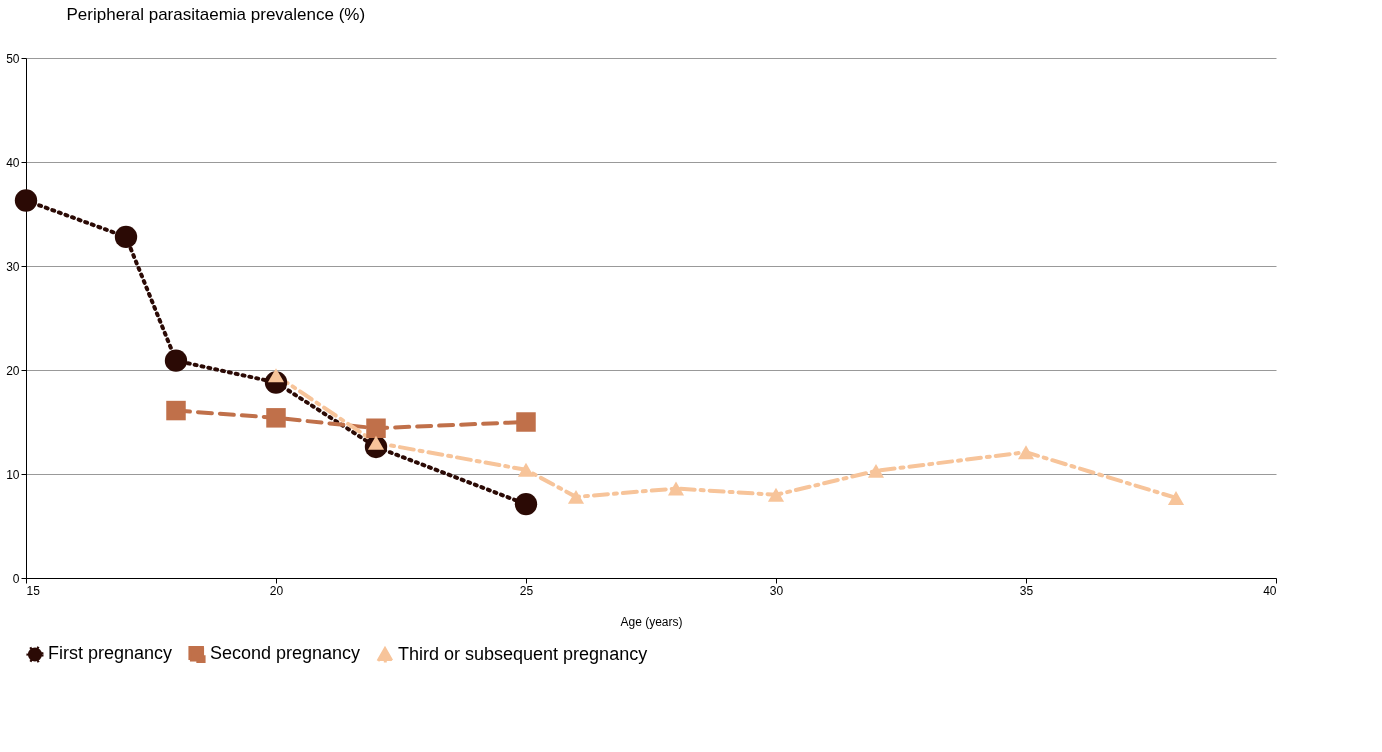 The height and width of the screenshot is (752, 1382). Describe the element at coordinates (1270, 590) in the screenshot. I see `x-tick-label: 40` at that location.